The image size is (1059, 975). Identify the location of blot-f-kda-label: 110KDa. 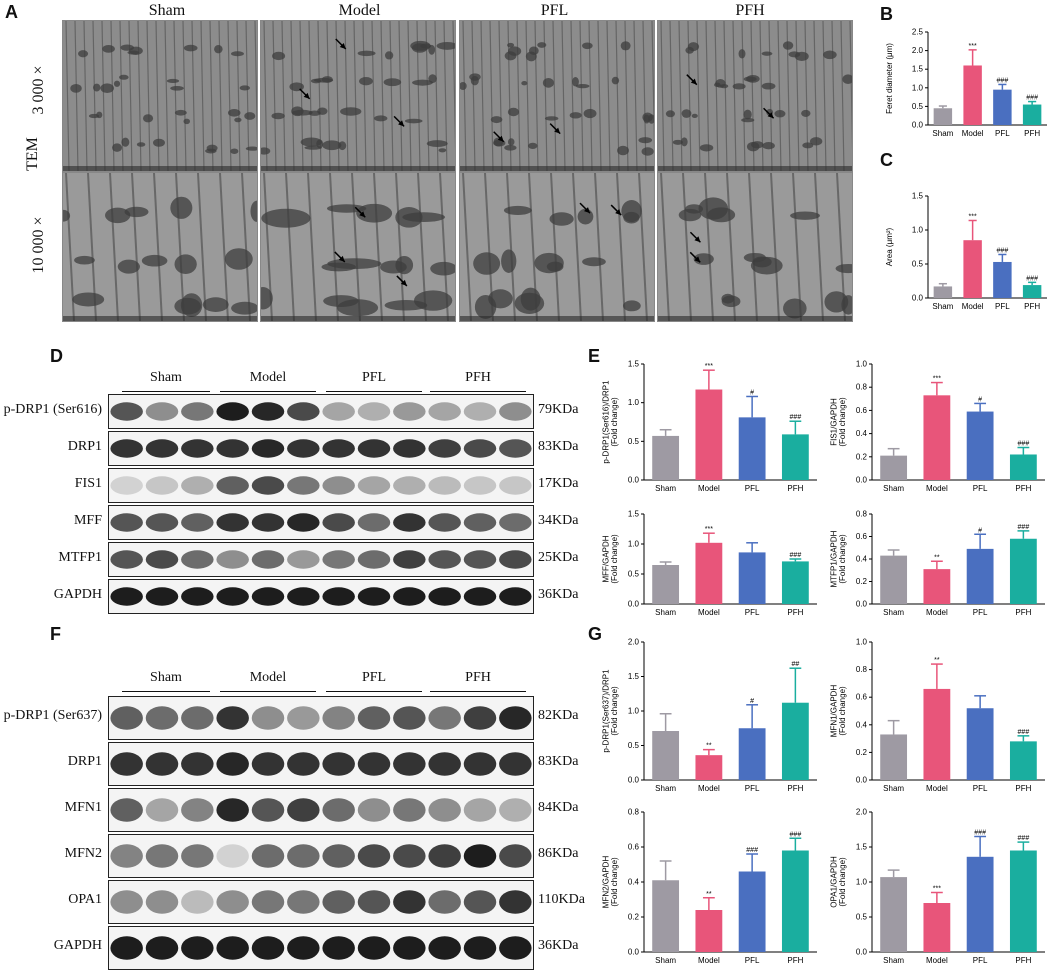
(561, 899).